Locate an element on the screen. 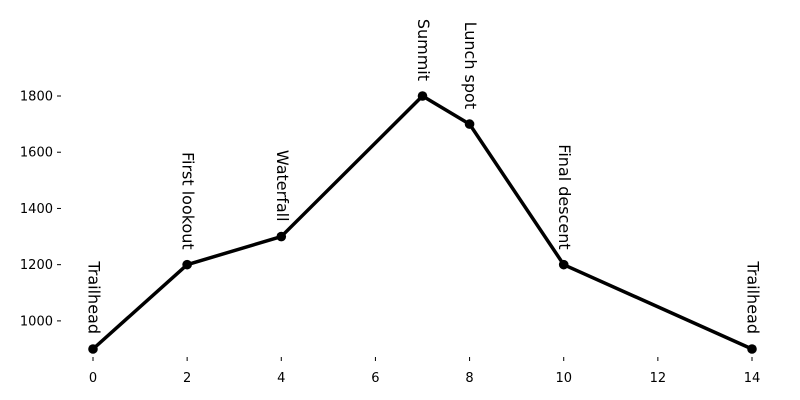 The width and height of the screenshot is (800, 400). x-tick-label: 10 is located at coordinates (563, 378).